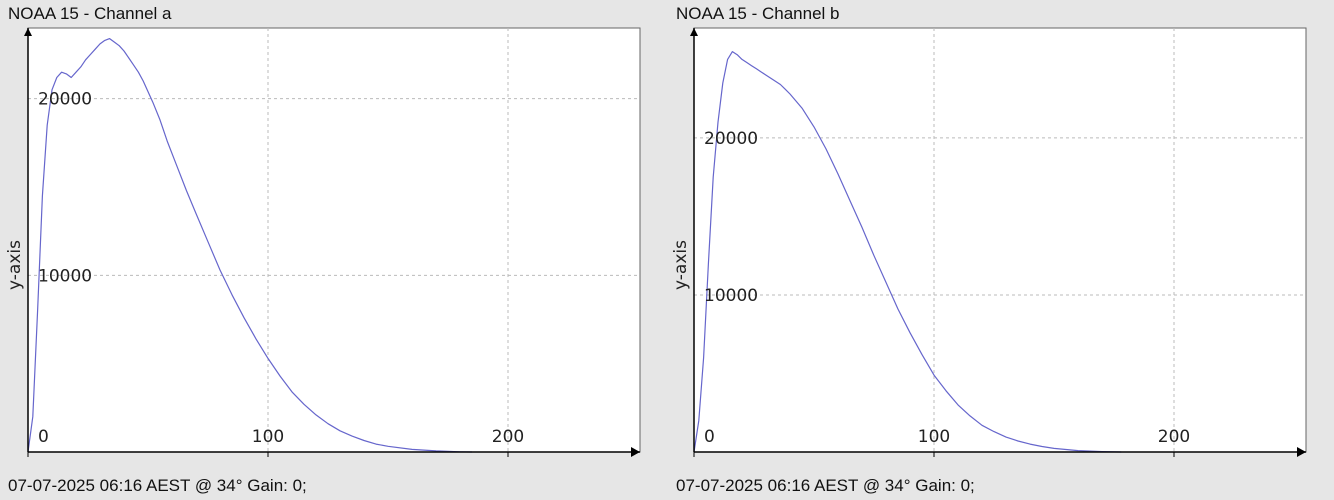  Describe the element at coordinates (758, 13) in the screenshot. I see `chart-title: NOAA 15 - Channel b` at that location.